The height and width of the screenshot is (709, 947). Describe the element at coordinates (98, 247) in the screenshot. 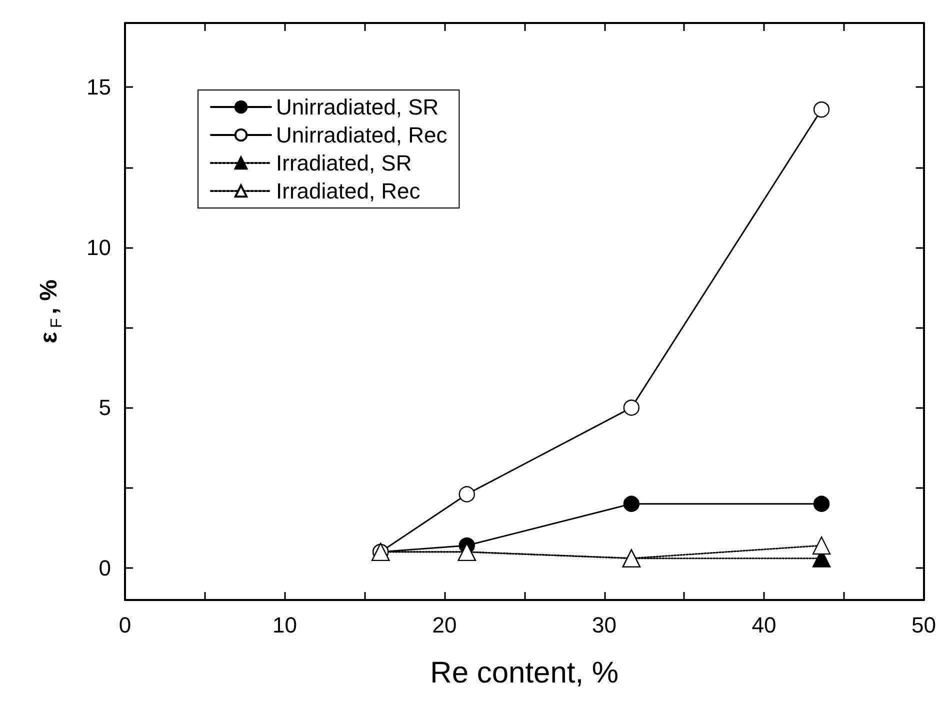

I see `y-tick-label: 10` at that location.